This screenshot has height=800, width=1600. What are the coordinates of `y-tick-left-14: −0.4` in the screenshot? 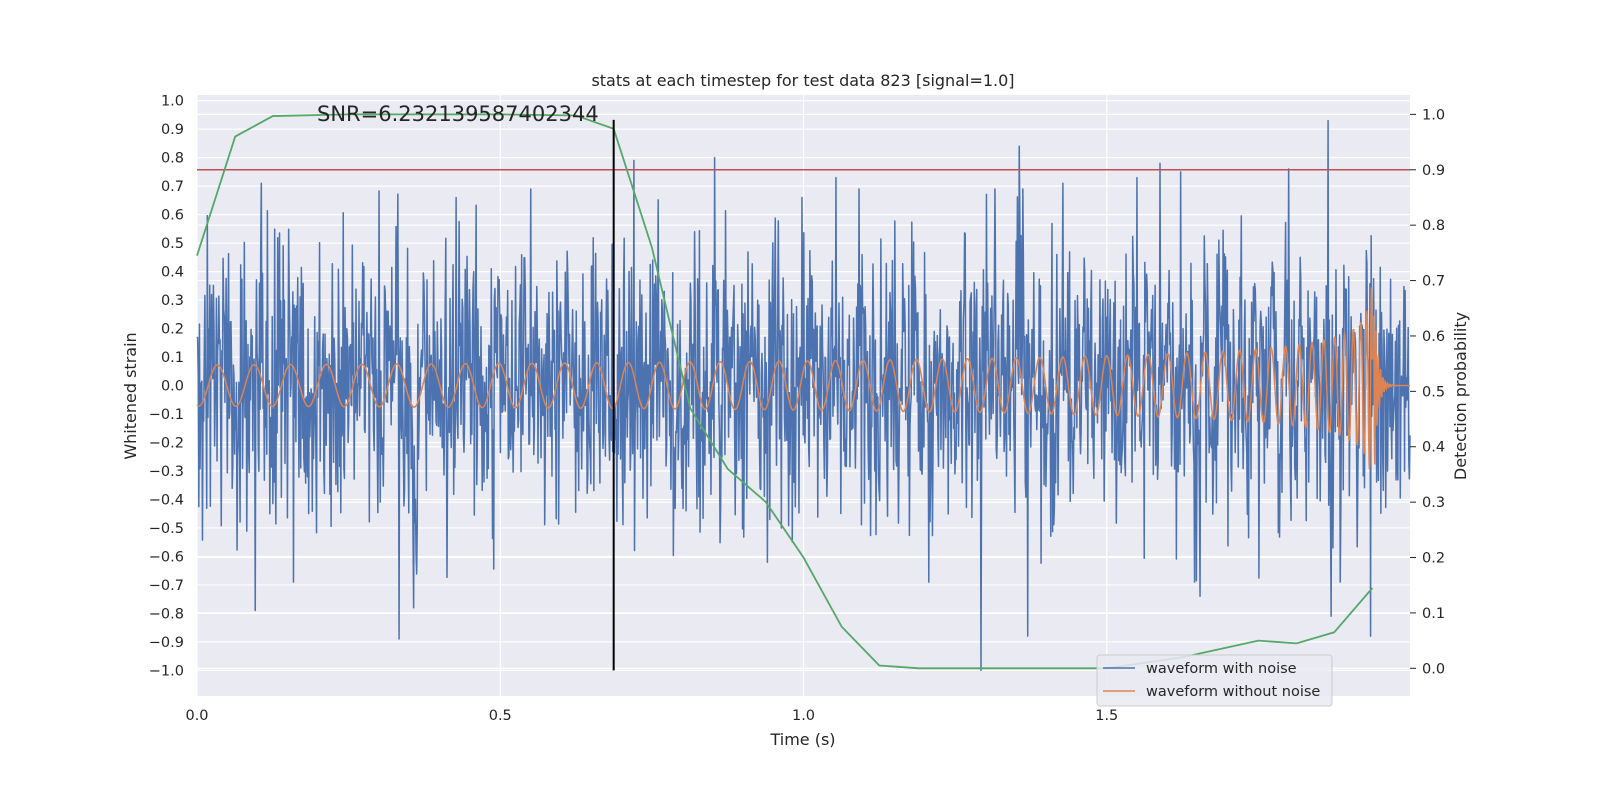 It's located at (166, 500).